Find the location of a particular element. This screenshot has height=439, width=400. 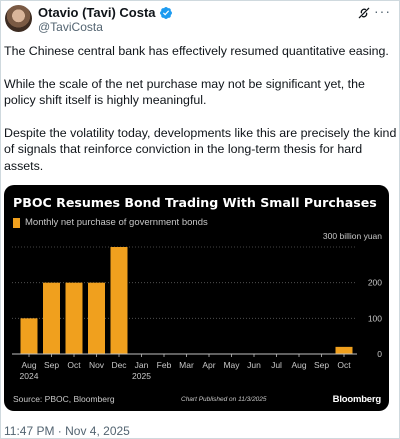

y-tick-label: 0 is located at coordinates (379, 354).